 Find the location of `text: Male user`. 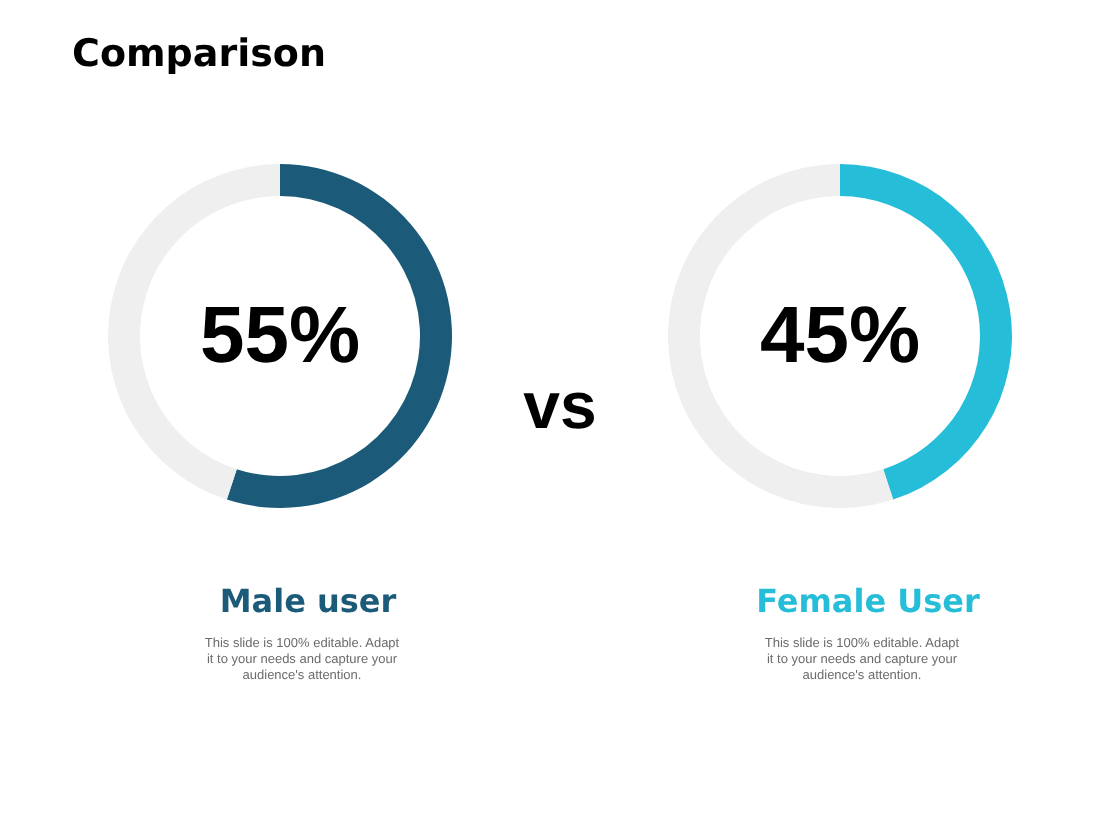

text: Male user is located at coordinates (308, 601).